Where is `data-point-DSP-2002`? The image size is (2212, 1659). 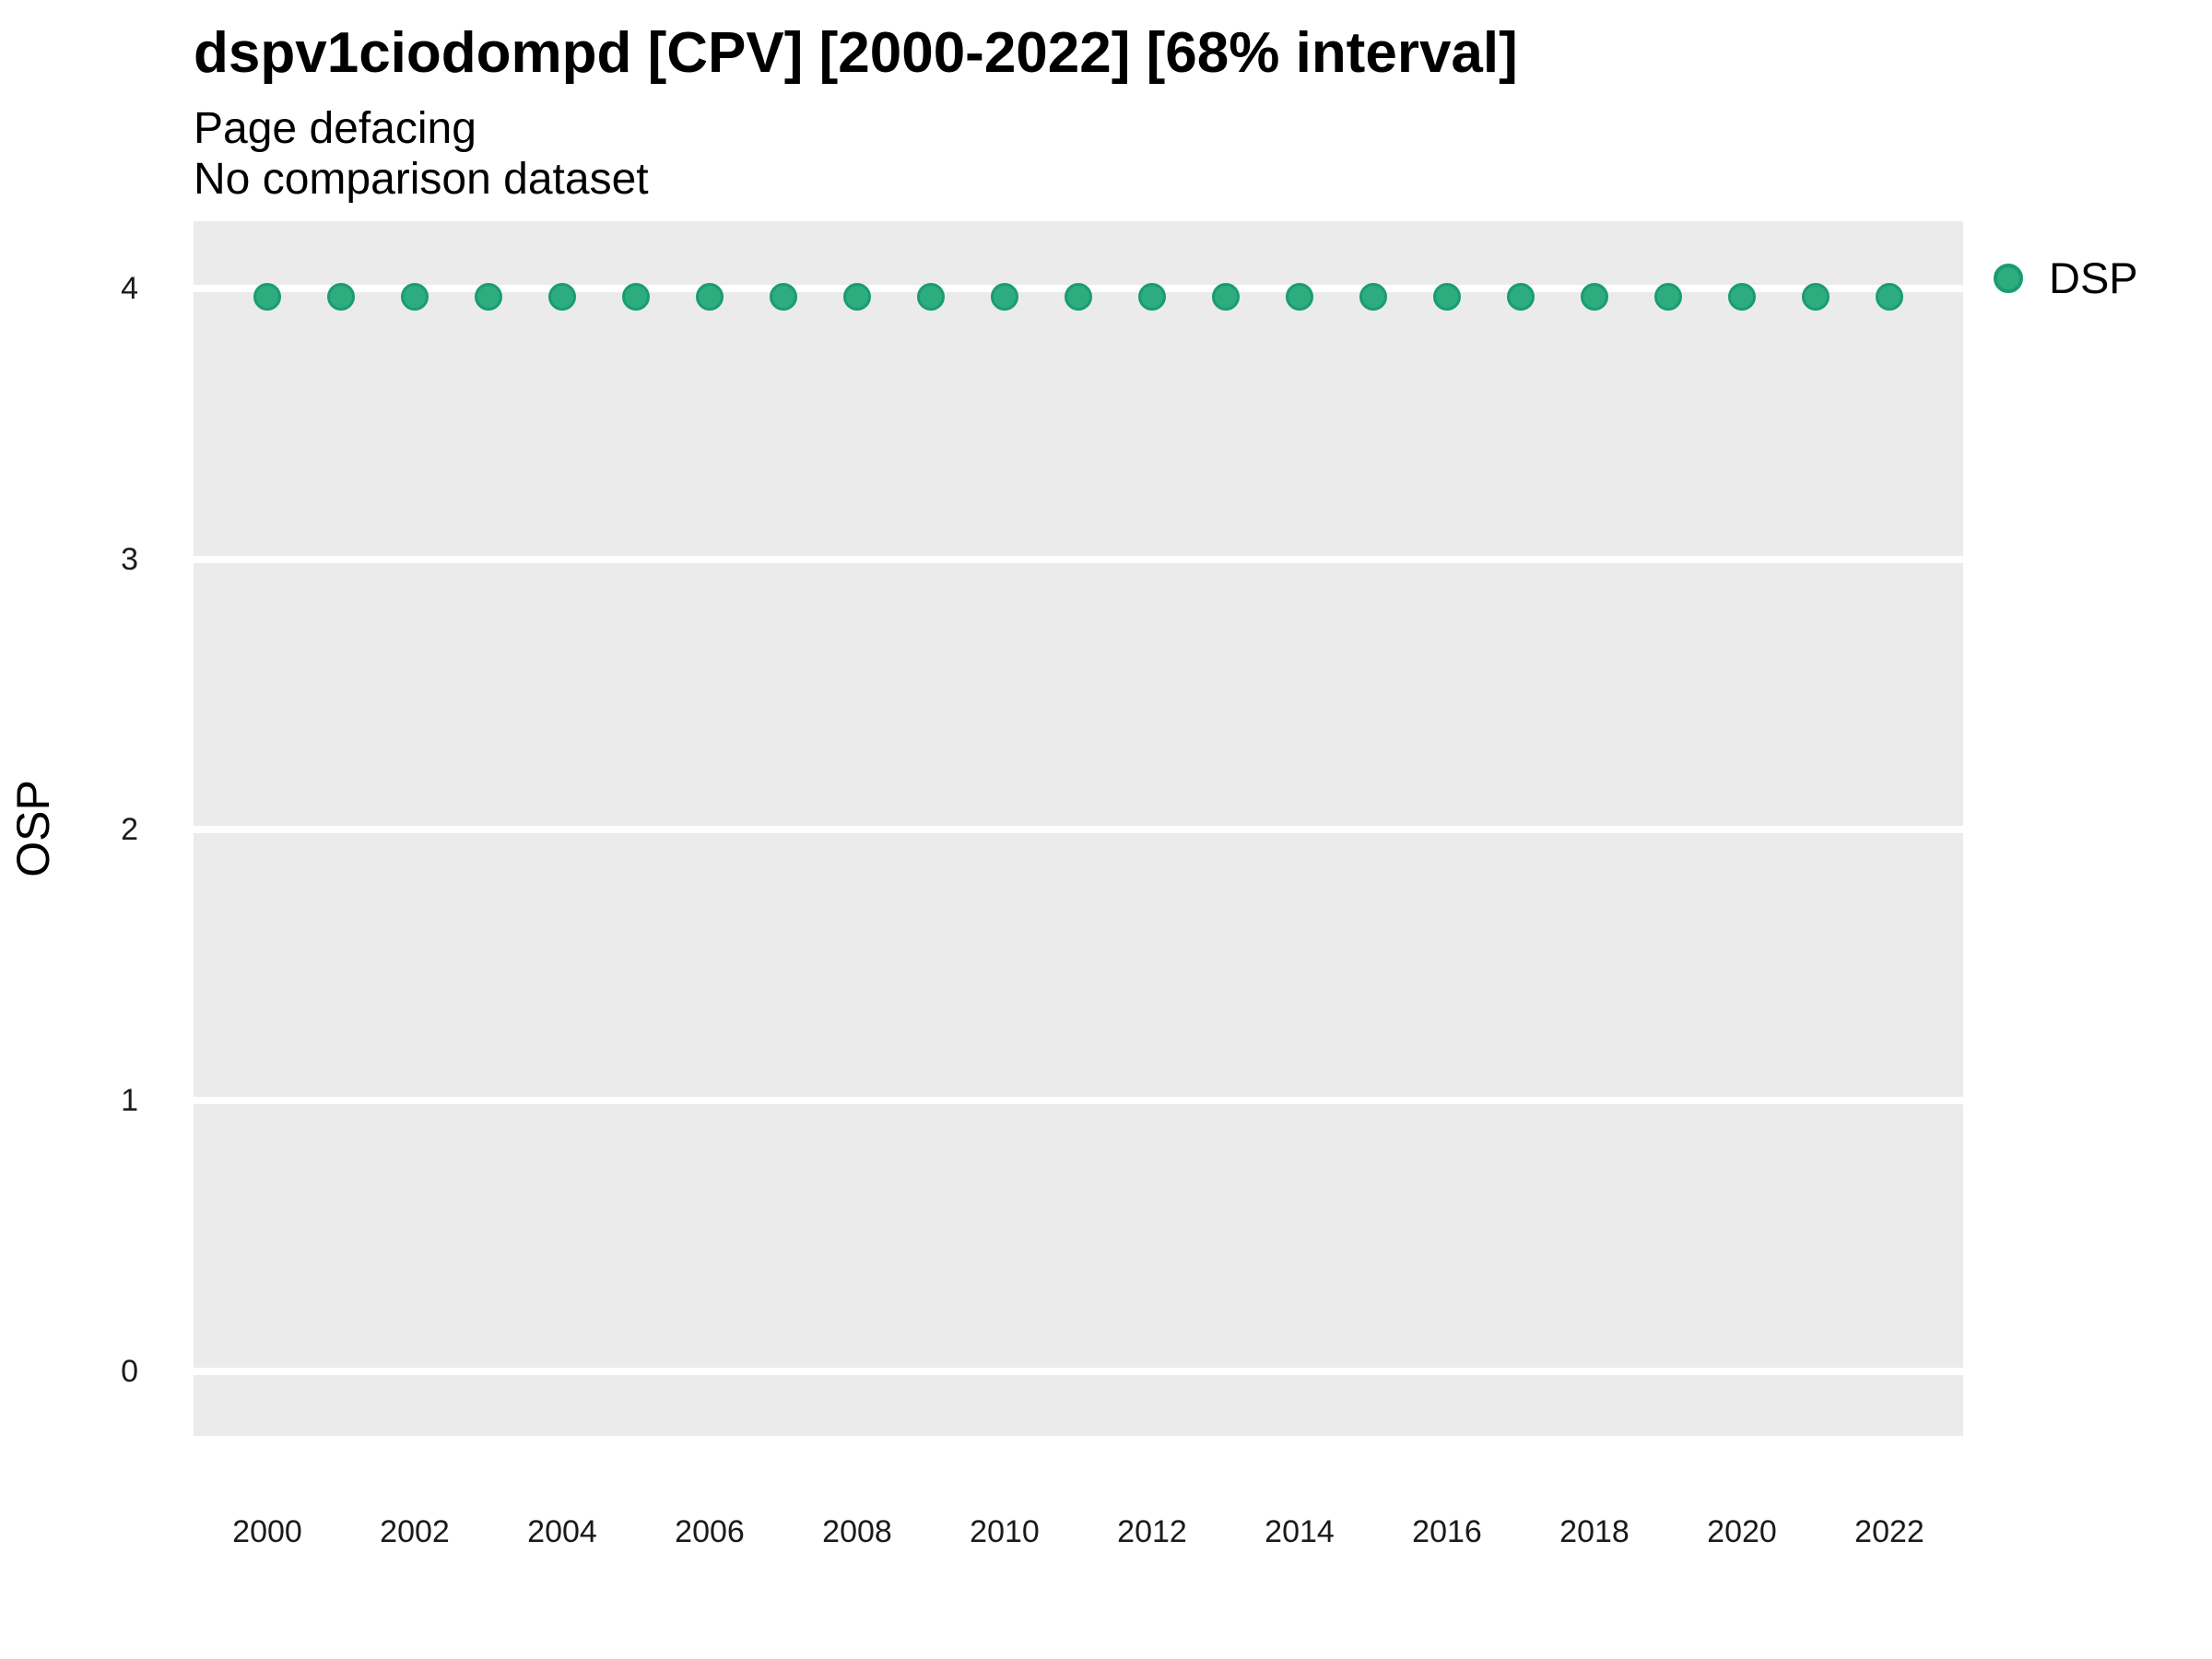 data-point-DSP-2002 is located at coordinates (415, 297).